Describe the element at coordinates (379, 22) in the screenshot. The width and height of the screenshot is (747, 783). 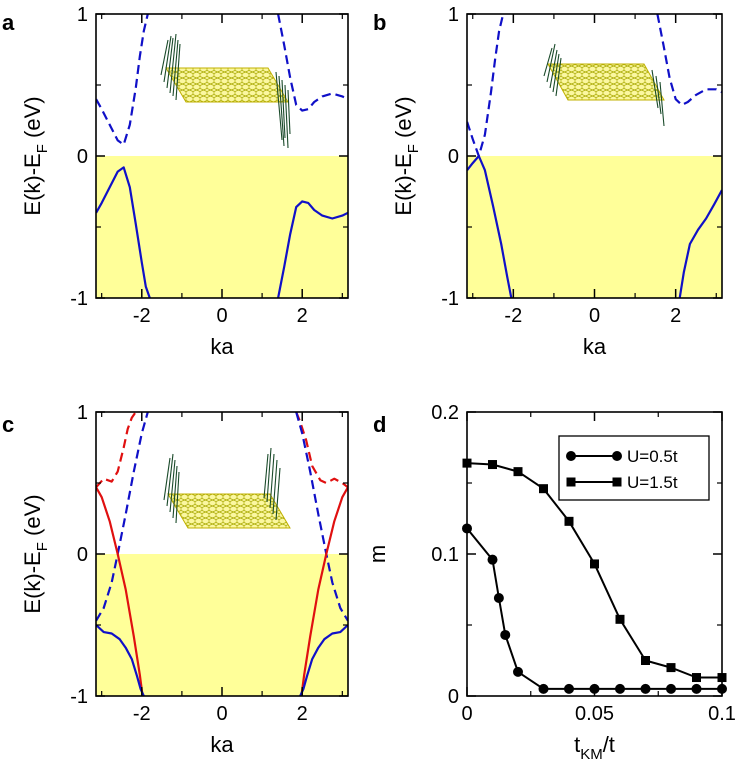
I see `panel-letter-b: b` at that location.